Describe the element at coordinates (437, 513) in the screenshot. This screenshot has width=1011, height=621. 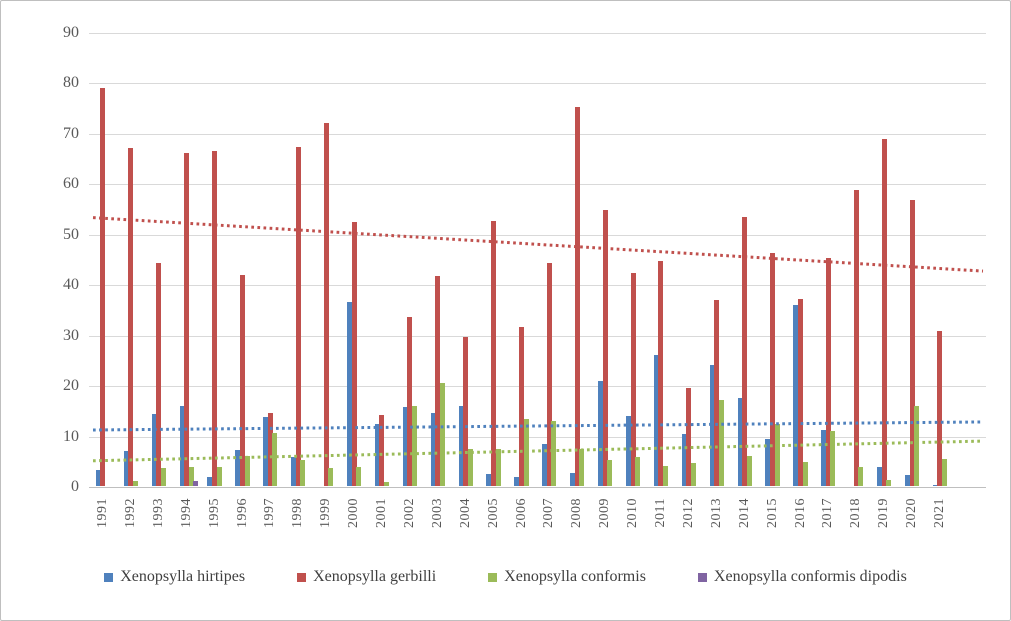
I see `x-axis-tick-label: 2003` at that location.